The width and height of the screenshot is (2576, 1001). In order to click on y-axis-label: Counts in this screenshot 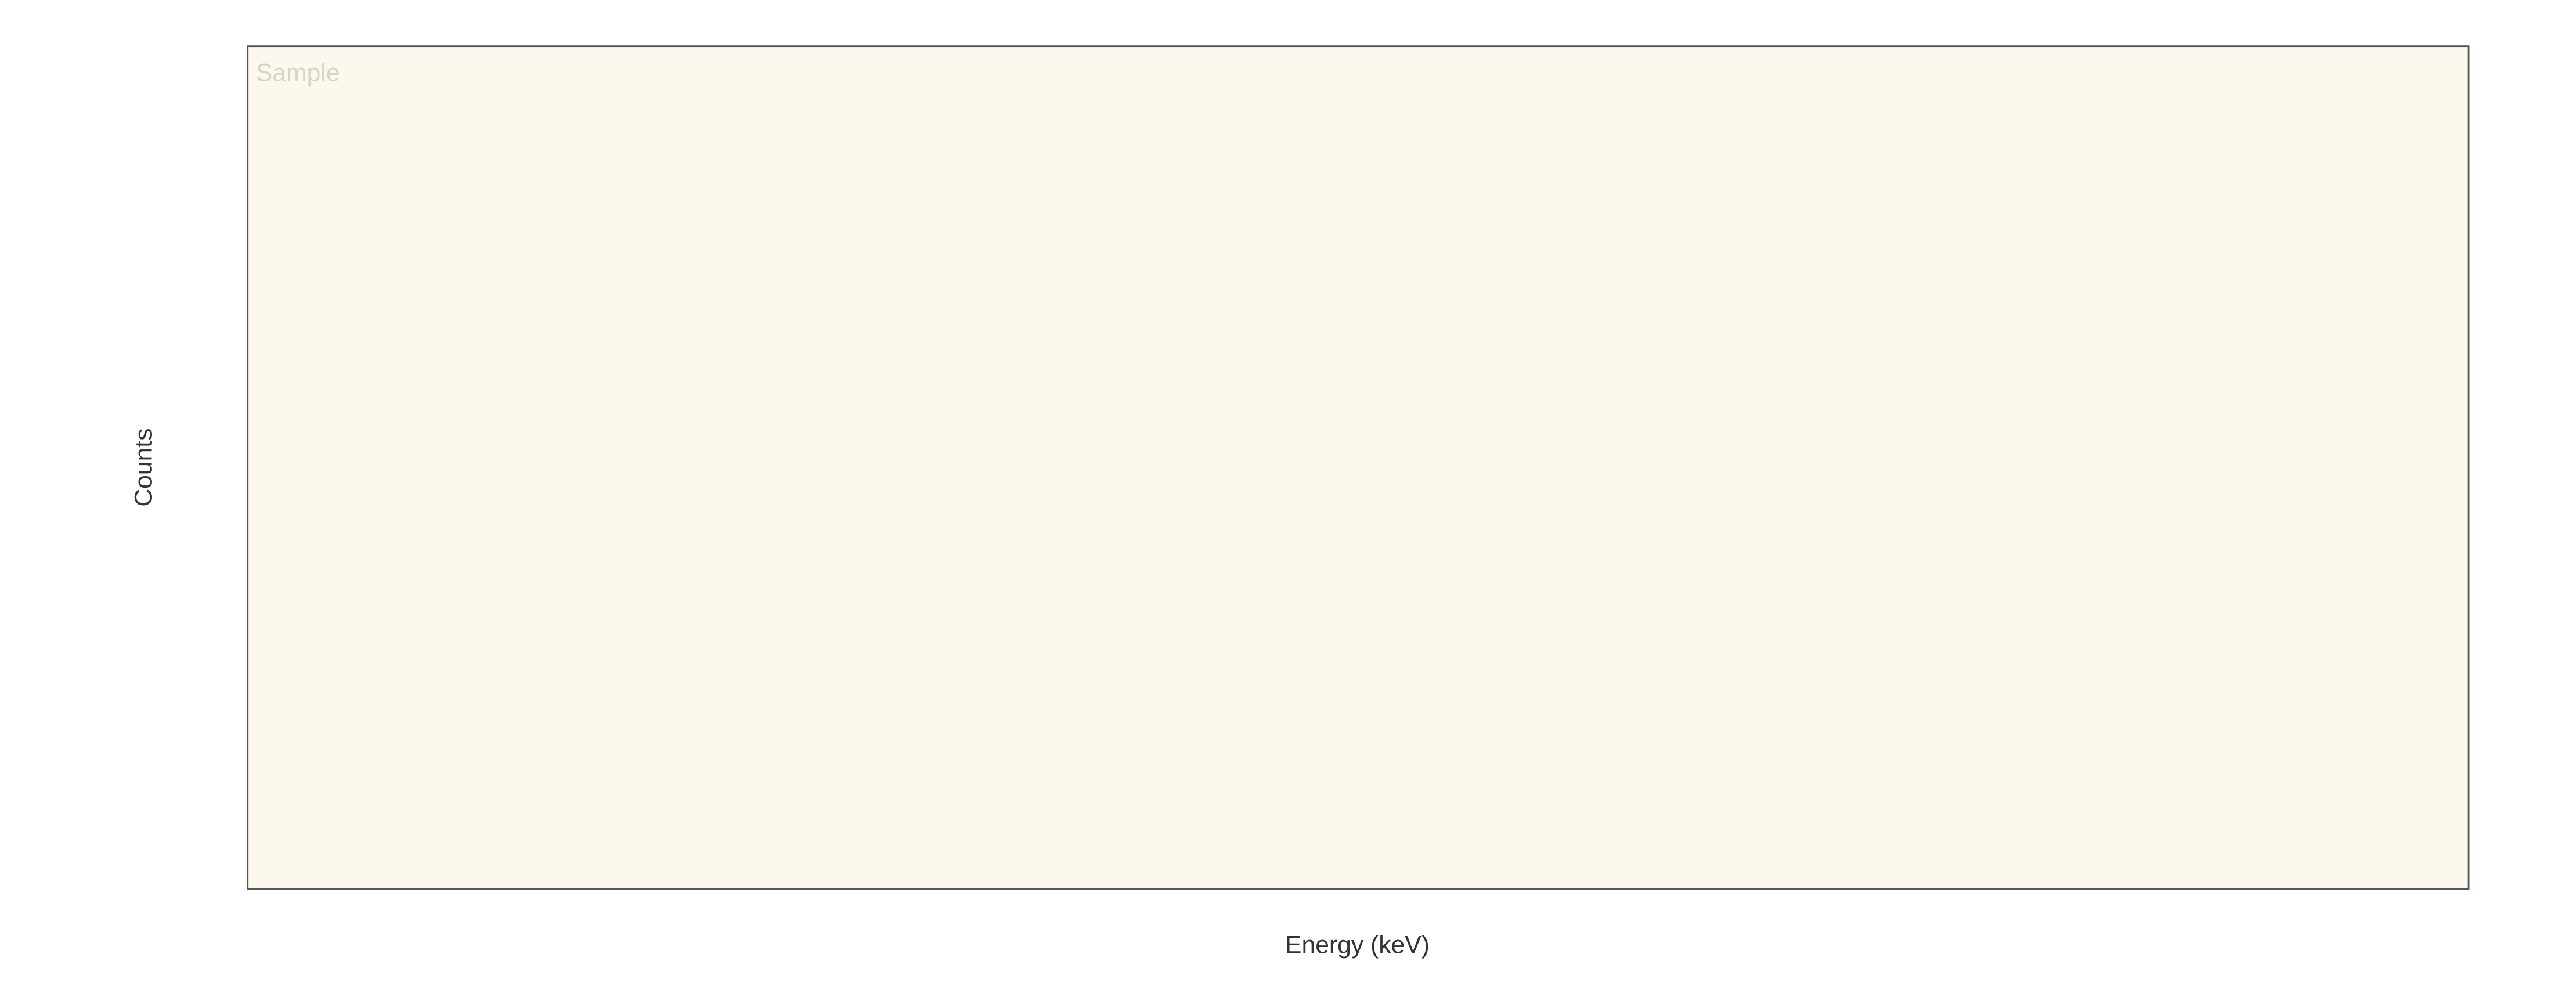, I will do `click(144, 468)`.